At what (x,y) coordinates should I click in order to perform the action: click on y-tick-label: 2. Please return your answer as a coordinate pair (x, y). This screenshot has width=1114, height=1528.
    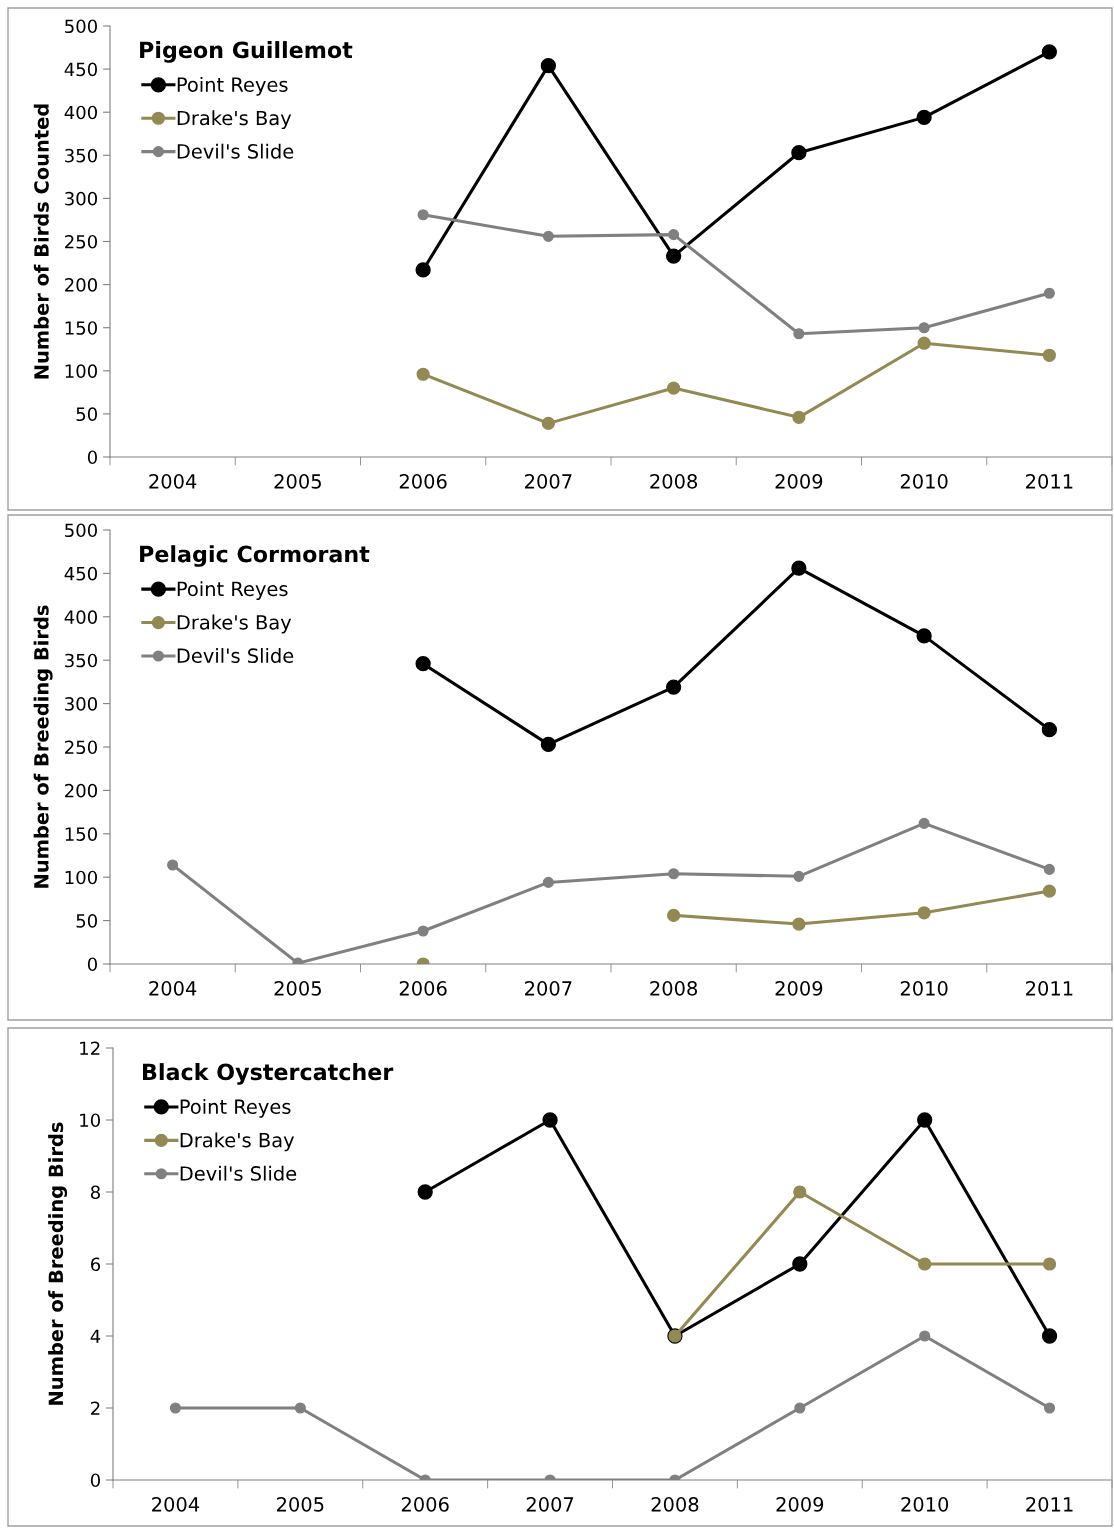
    Looking at the image, I should click on (95, 1408).